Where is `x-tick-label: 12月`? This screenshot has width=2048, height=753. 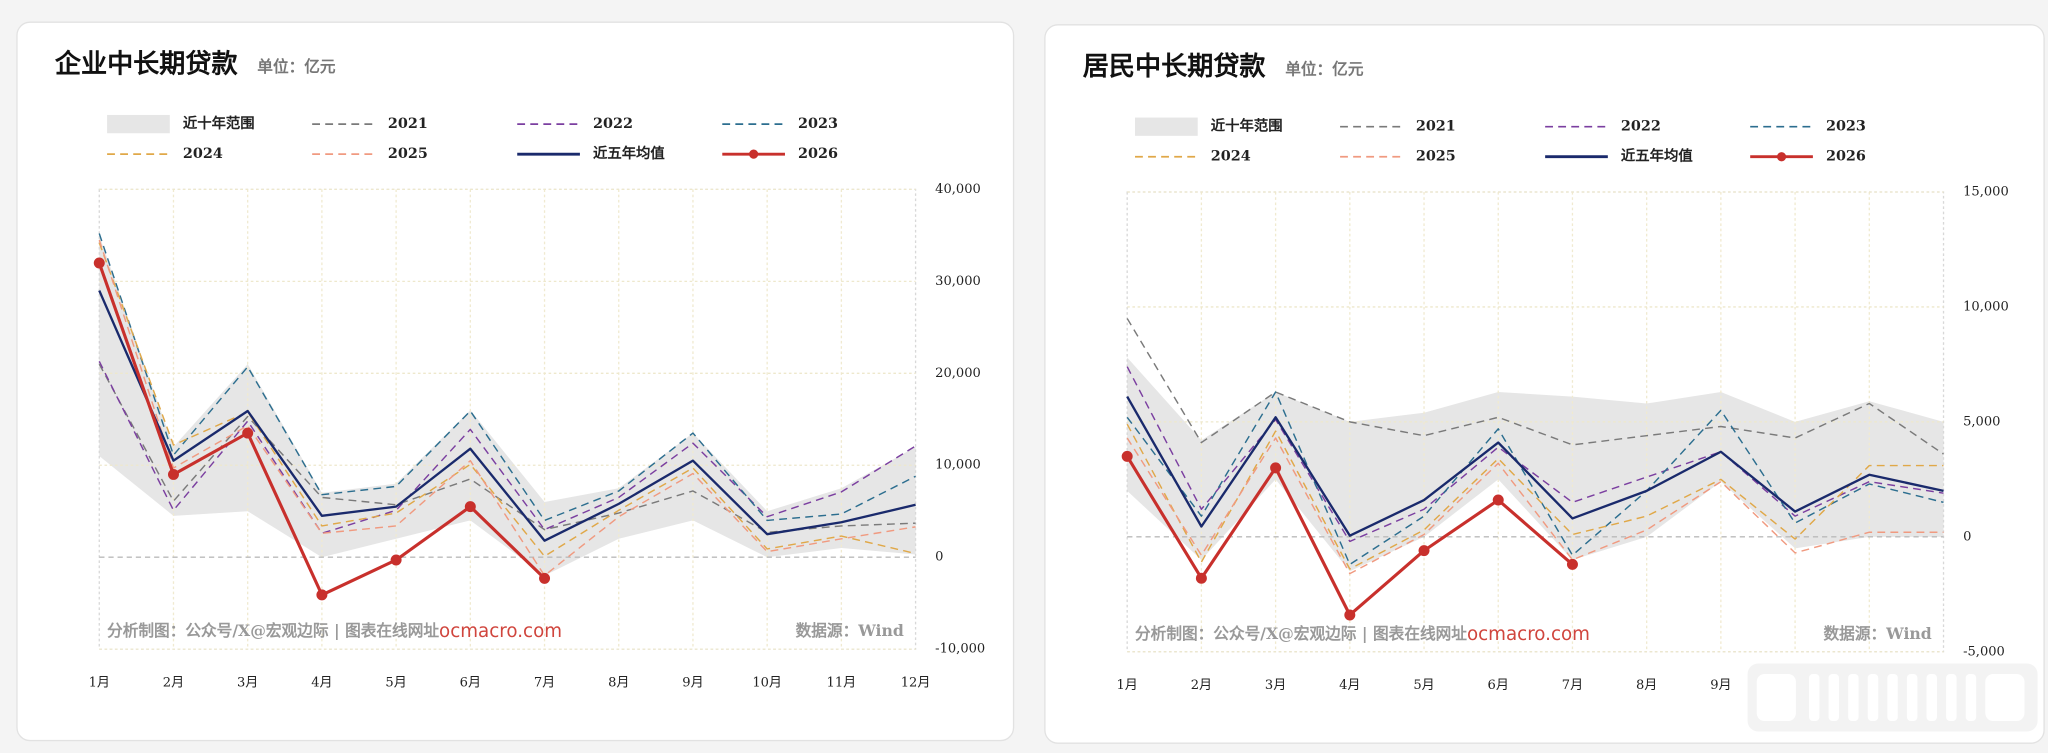 x-tick-label: 12月 is located at coordinates (916, 683).